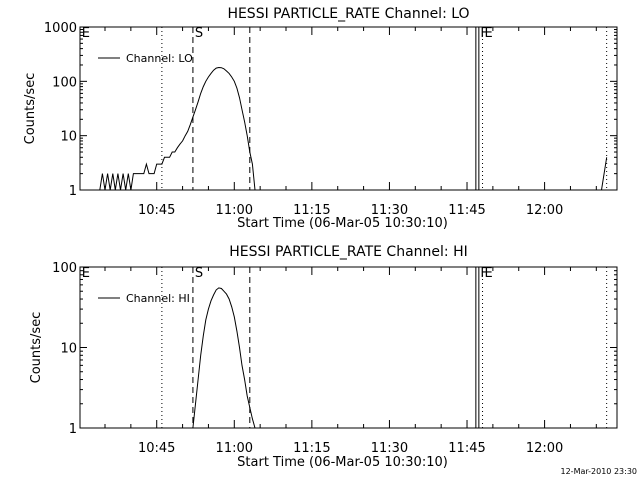 The width and height of the screenshot is (640, 480). I want to click on legend-label: Channel: HI, so click(158, 298).